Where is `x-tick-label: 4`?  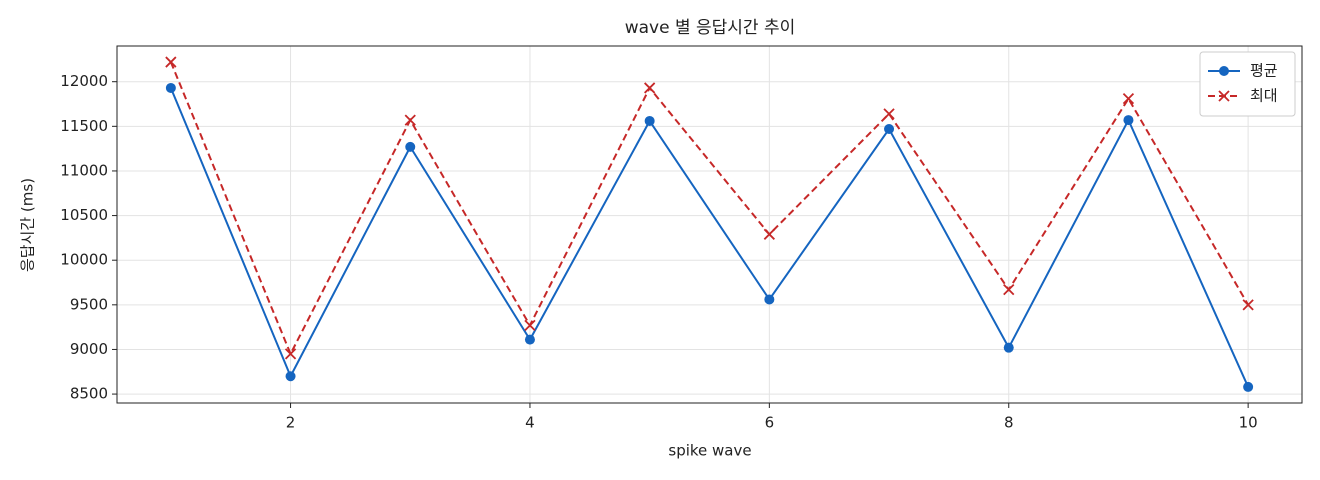 x-tick-label: 4 is located at coordinates (530, 423).